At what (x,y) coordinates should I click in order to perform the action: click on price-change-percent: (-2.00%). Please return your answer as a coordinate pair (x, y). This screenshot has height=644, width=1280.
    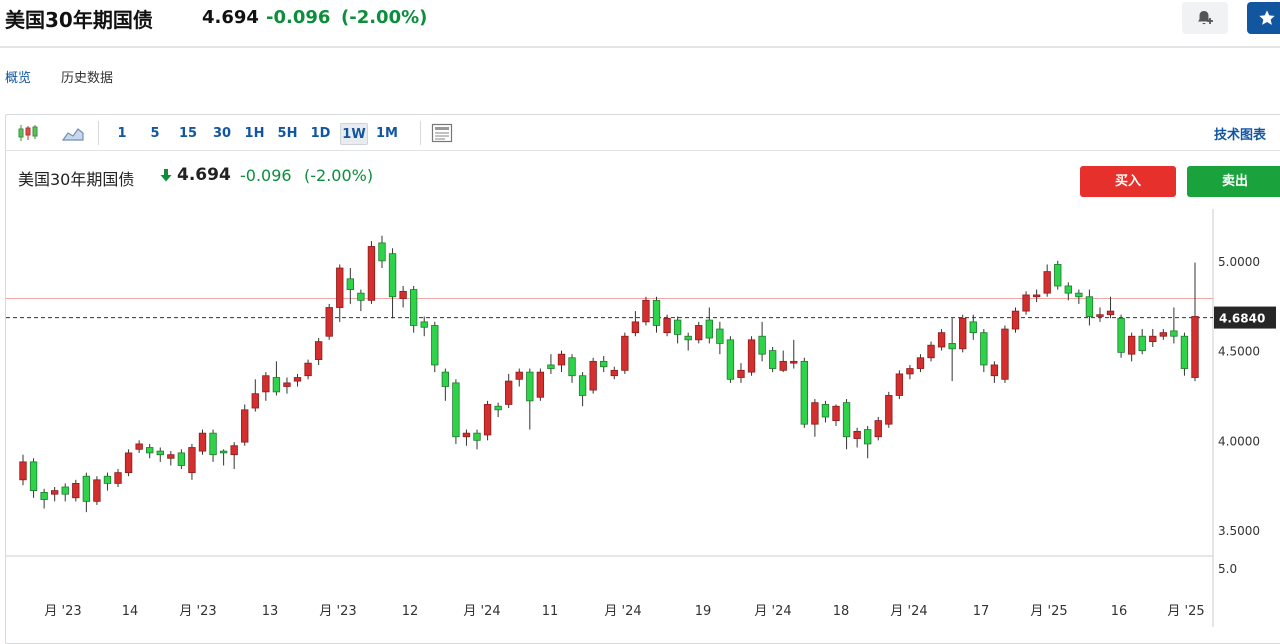
    Looking at the image, I should click on (384, 17).